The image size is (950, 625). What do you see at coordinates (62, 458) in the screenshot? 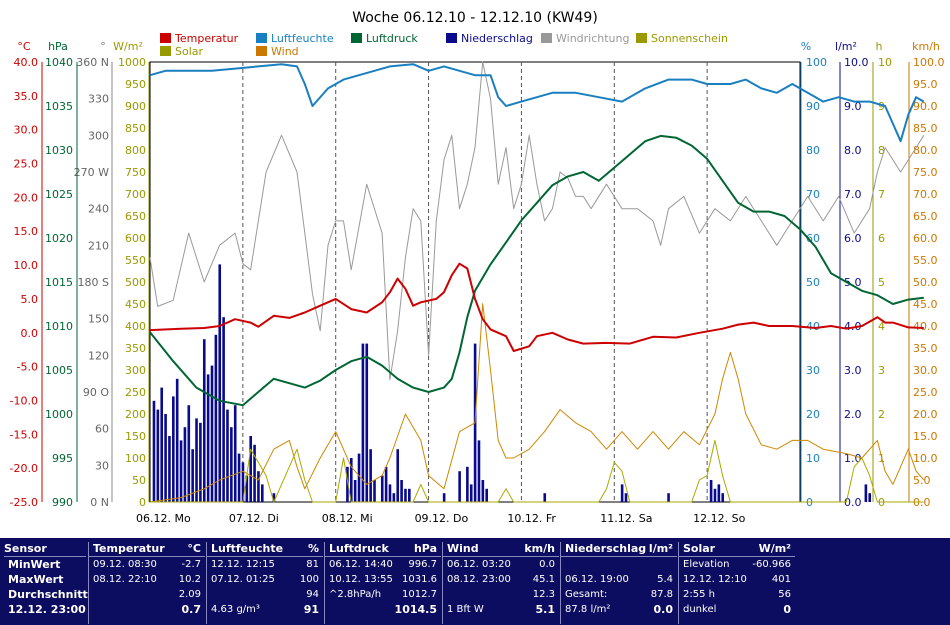
I see `pressure-tick-label: 995` at bounding box center [62, 458].